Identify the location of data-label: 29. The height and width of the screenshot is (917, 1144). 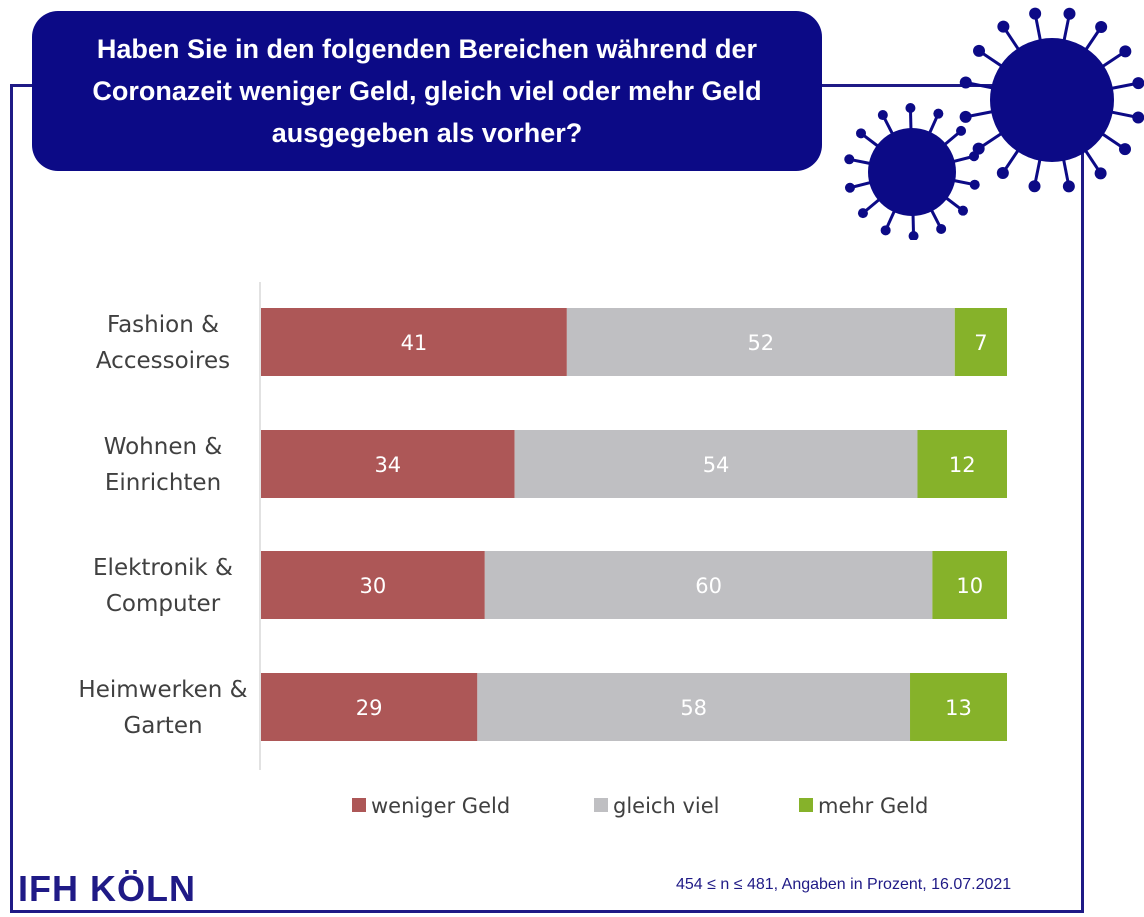
(369, 708).